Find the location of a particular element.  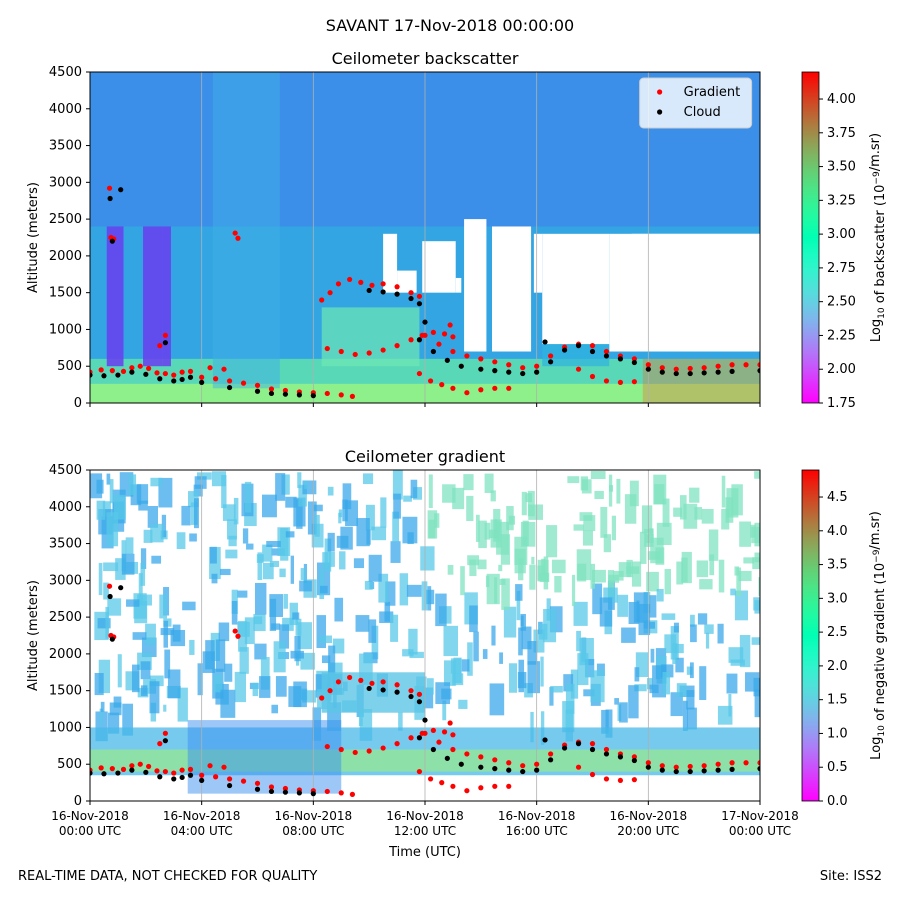

y-axis-label: Altitude (meters) is located at coordinates (33, 635).